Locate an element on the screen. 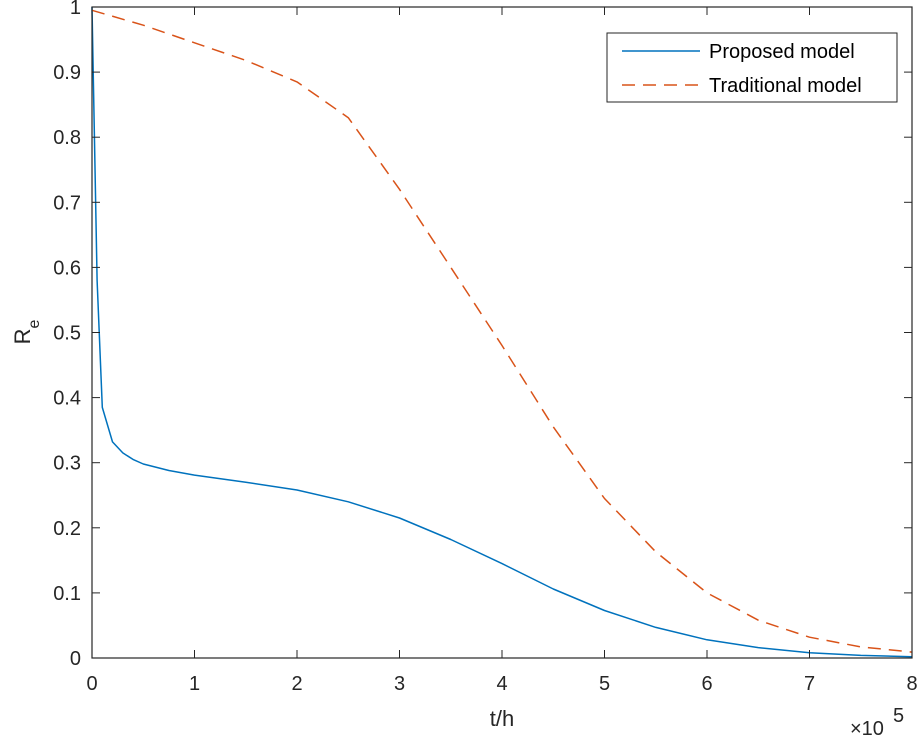  x-tick-label: 6 is located at coordinates (706, 684).